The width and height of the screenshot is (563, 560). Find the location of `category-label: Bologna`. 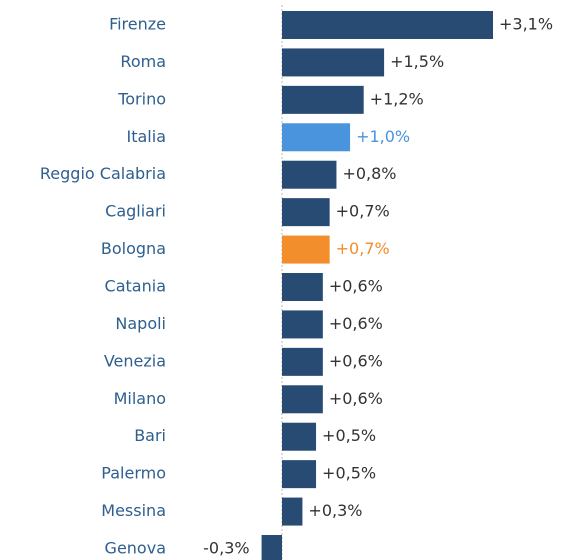

category-label: Bologna is located at coordinates (133, 248).